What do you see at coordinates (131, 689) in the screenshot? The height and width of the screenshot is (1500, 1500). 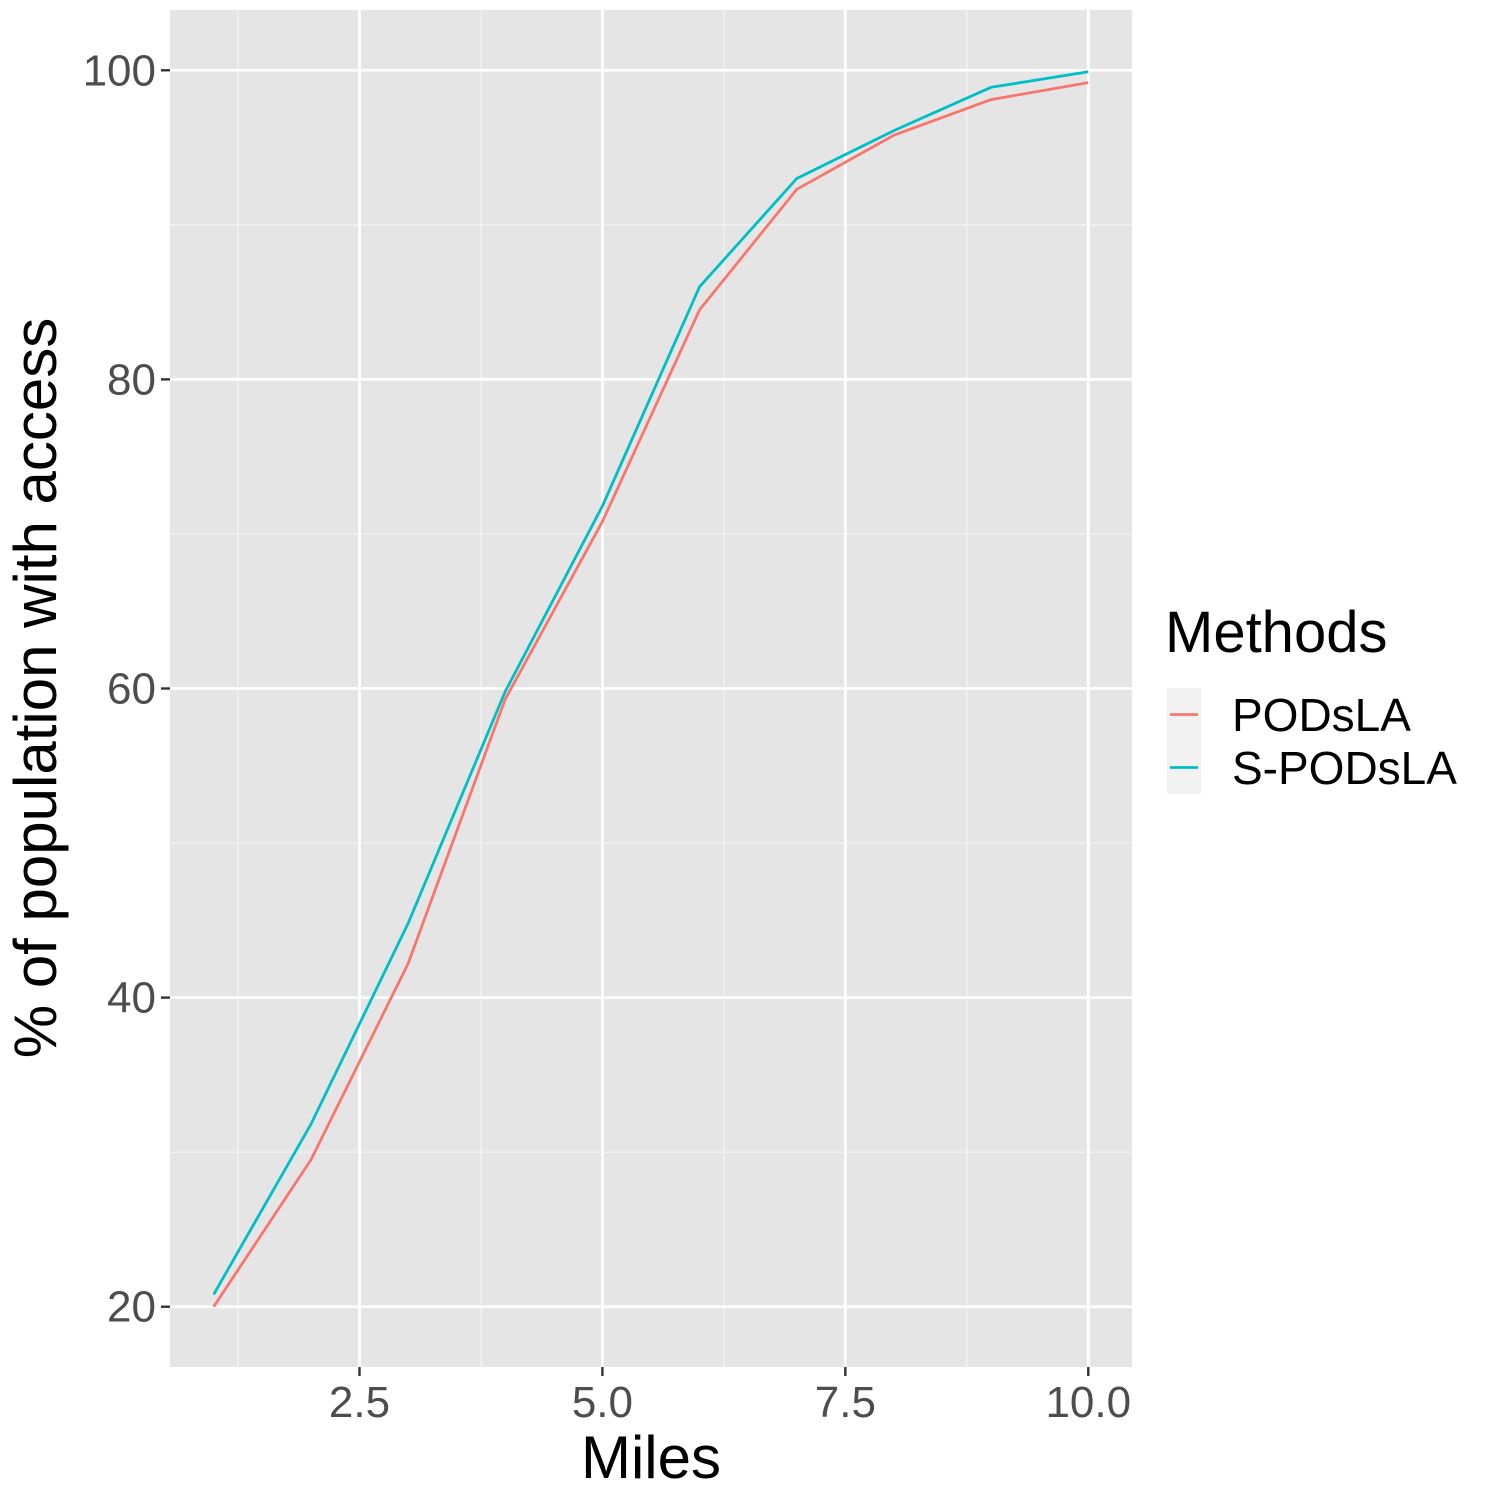 I see `y-tick-label: 60` at bounding box center [131, 689].